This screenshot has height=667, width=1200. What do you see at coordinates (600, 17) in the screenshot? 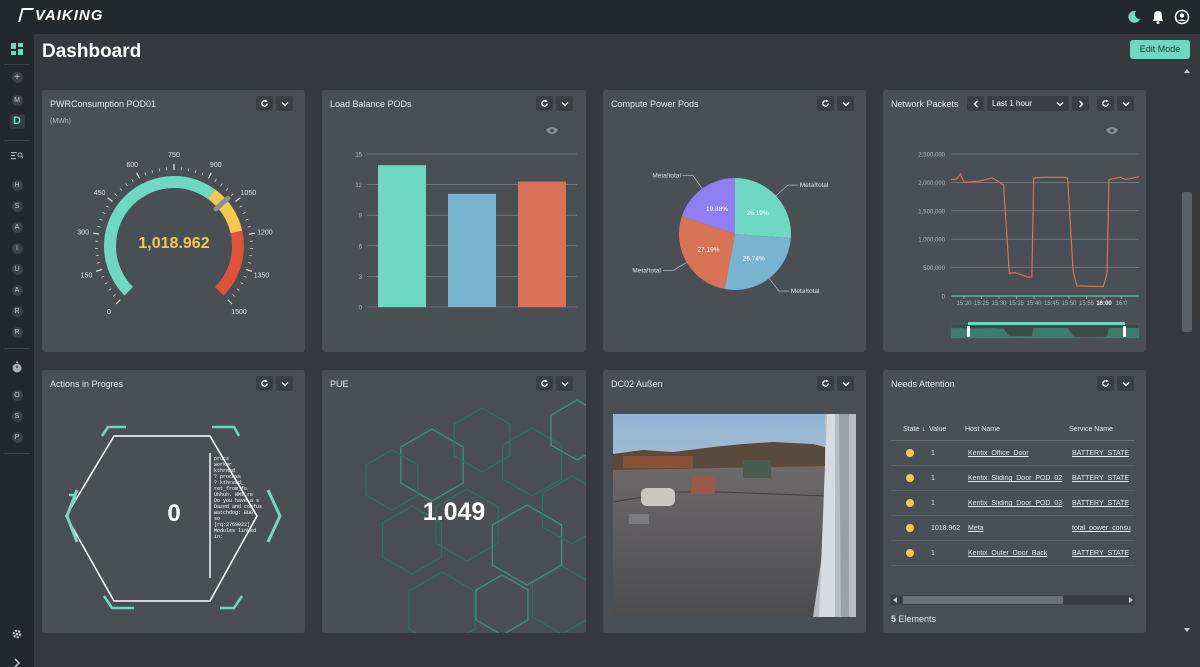
I see `top-bar: VAIKING` at bounding box center [600, 17].